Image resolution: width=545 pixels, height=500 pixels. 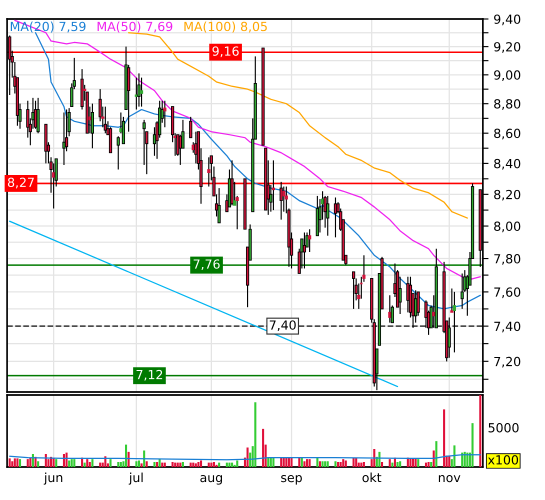 I want to click on x-tick-label: jul, so click(x=135, y=478).